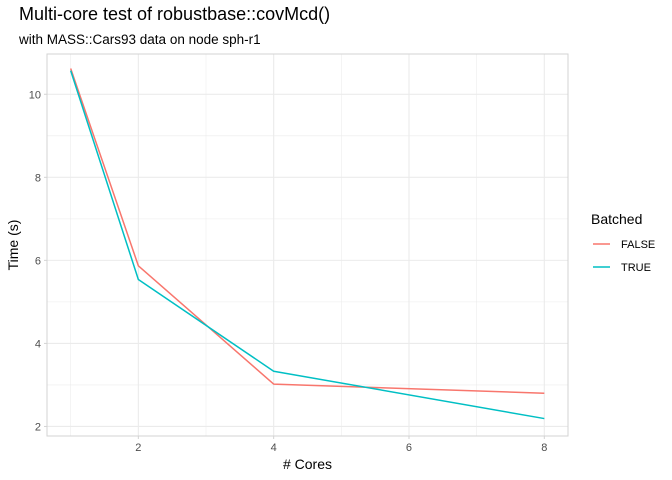  I want to click on legend: Batched FALSE TRUE, so click(623, 242).